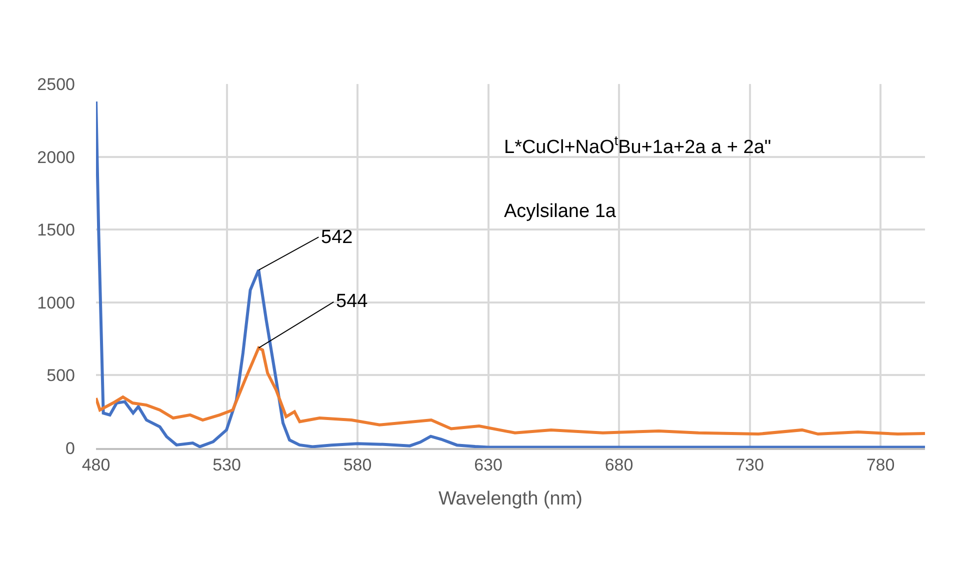  I want to click on y-tick-label: 1500, so click(56, 230).